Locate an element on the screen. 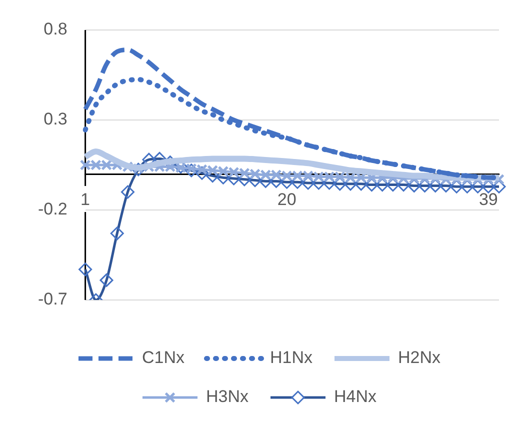  legend-label: H3Nx is located at coordinates (227, 396).